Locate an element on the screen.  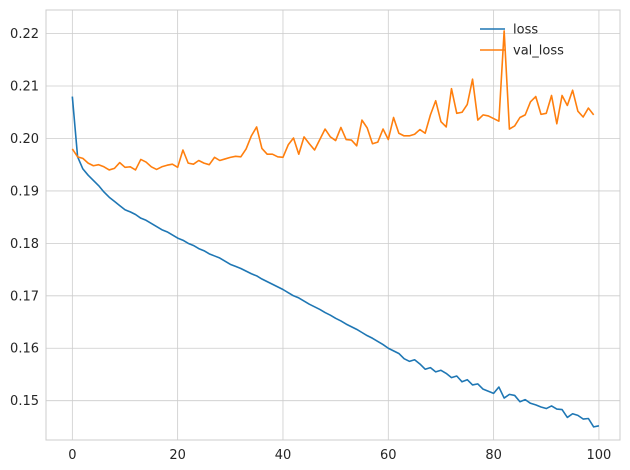
y-tick-label: 0.15 is located at coordinates (24, 401).